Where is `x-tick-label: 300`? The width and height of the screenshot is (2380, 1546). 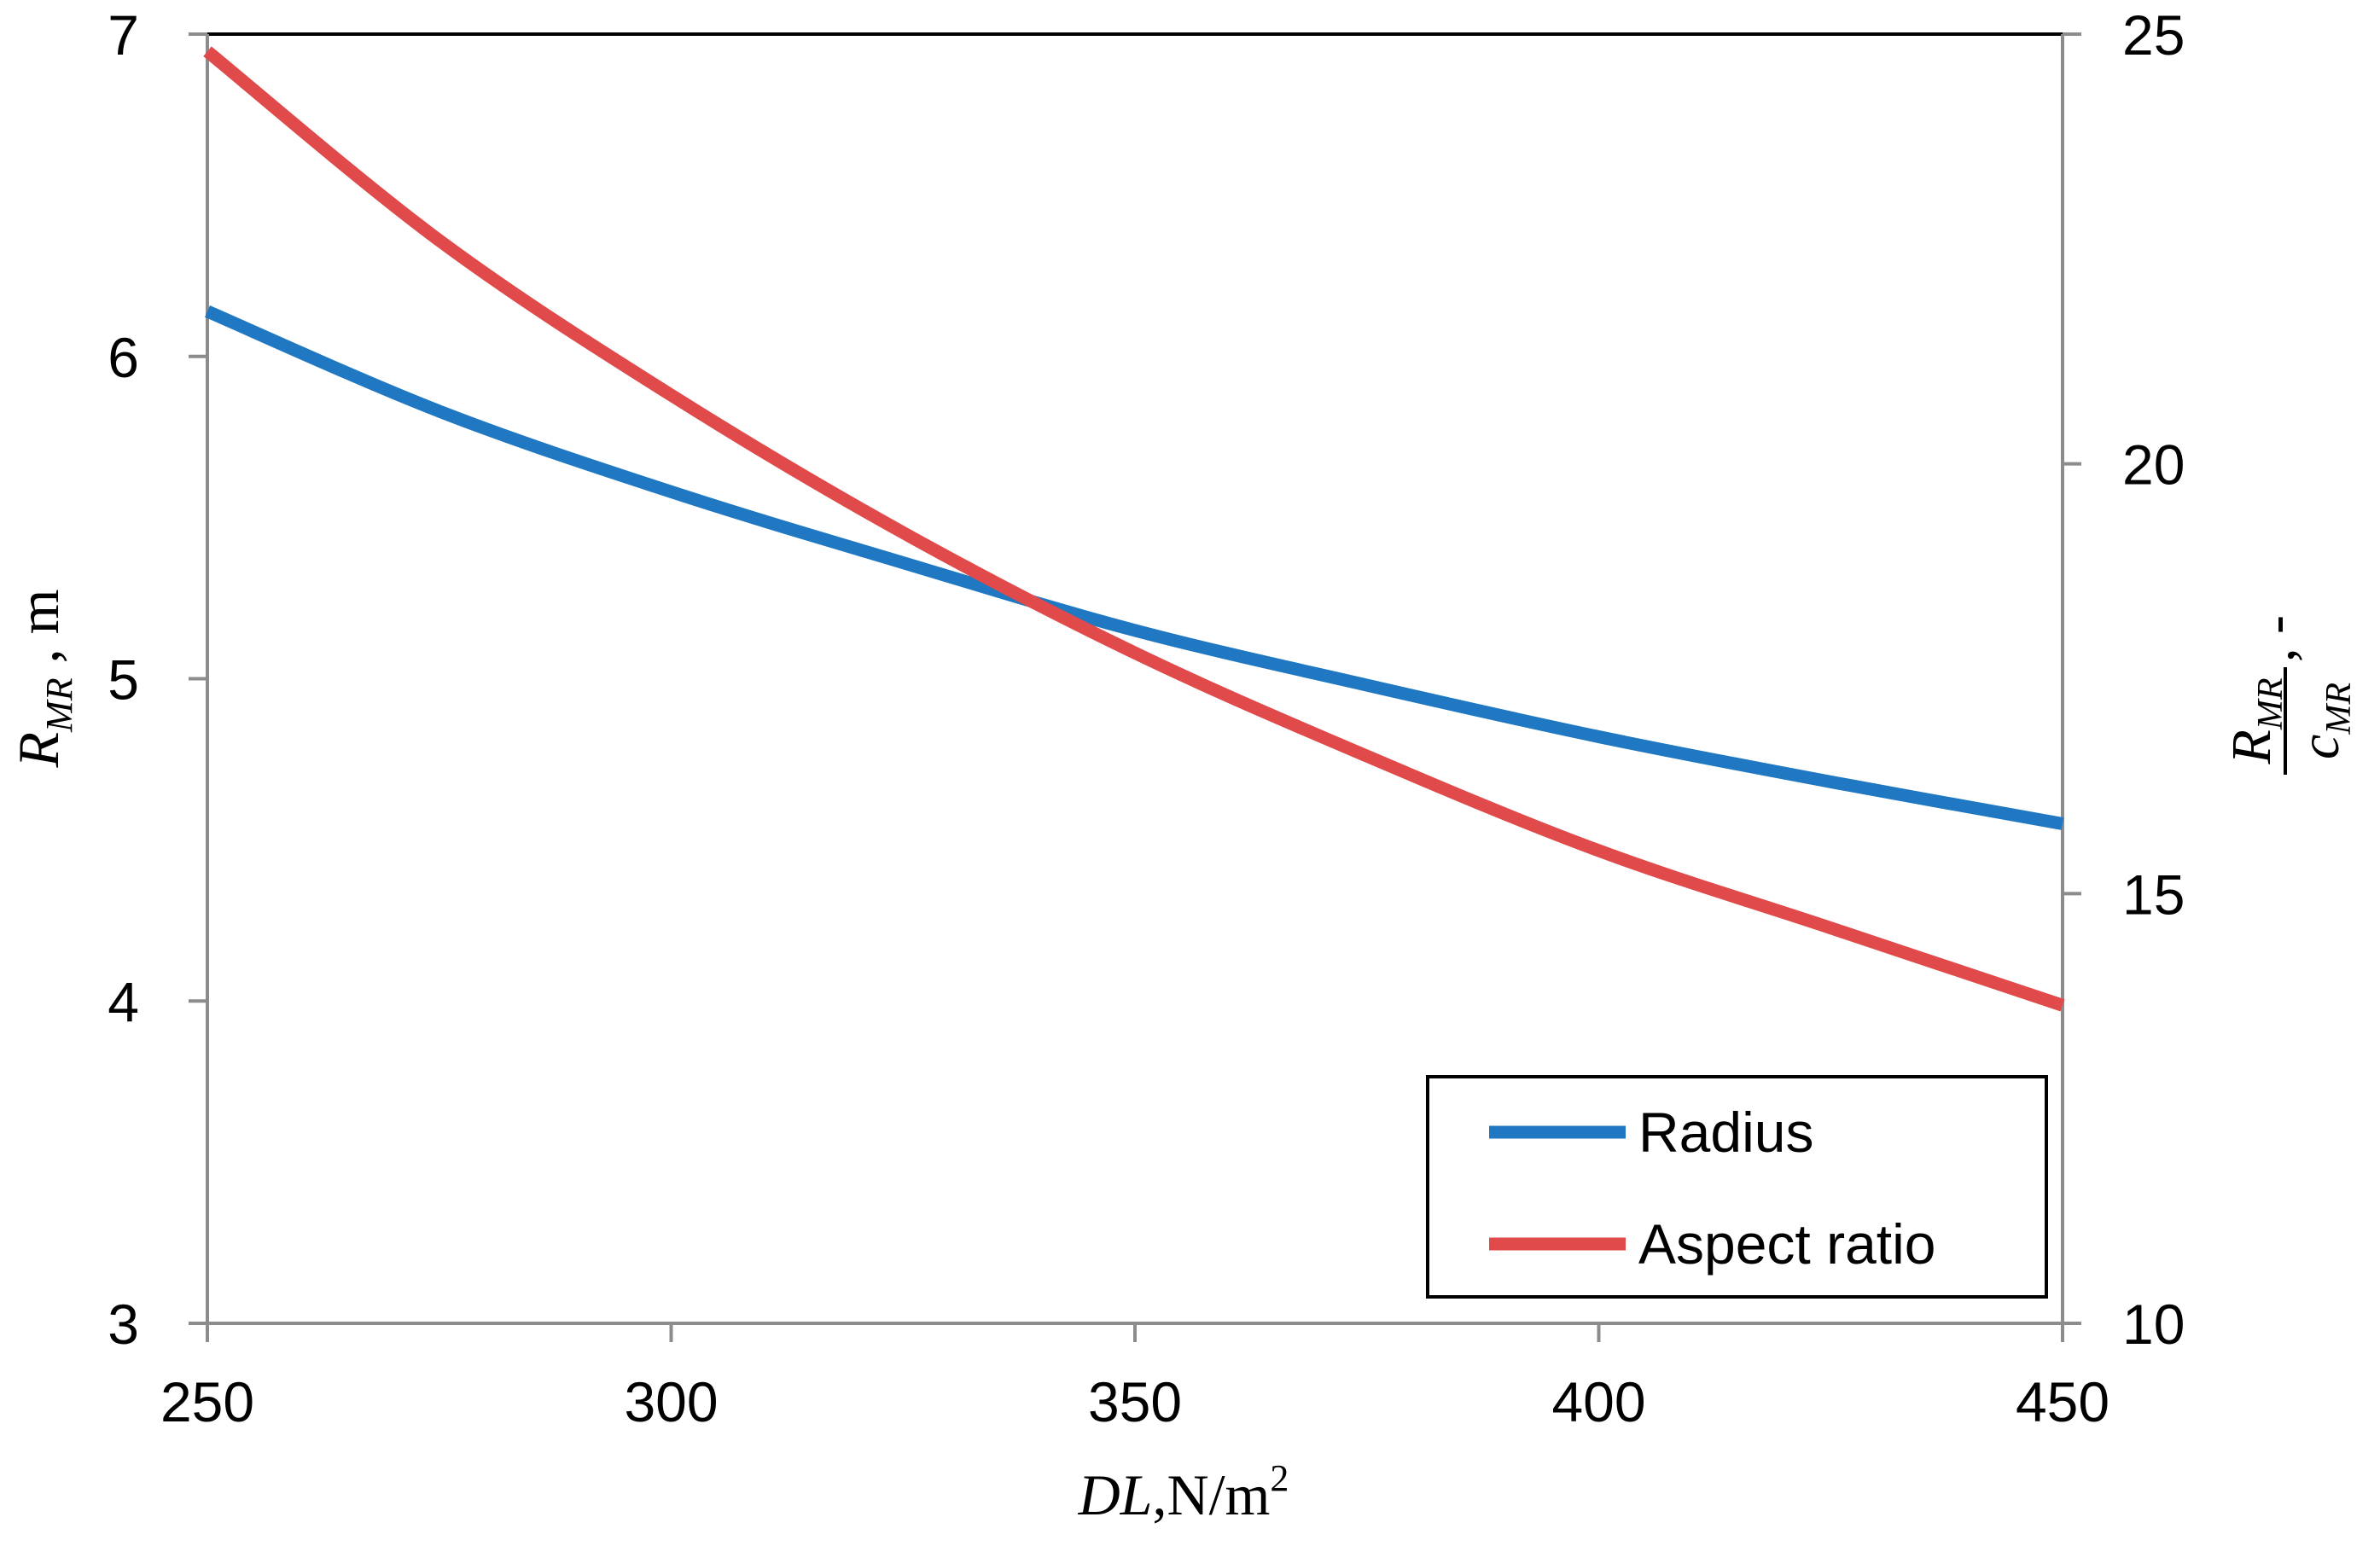
x-tick-label: 300 is located at coordinates (671, 1401).